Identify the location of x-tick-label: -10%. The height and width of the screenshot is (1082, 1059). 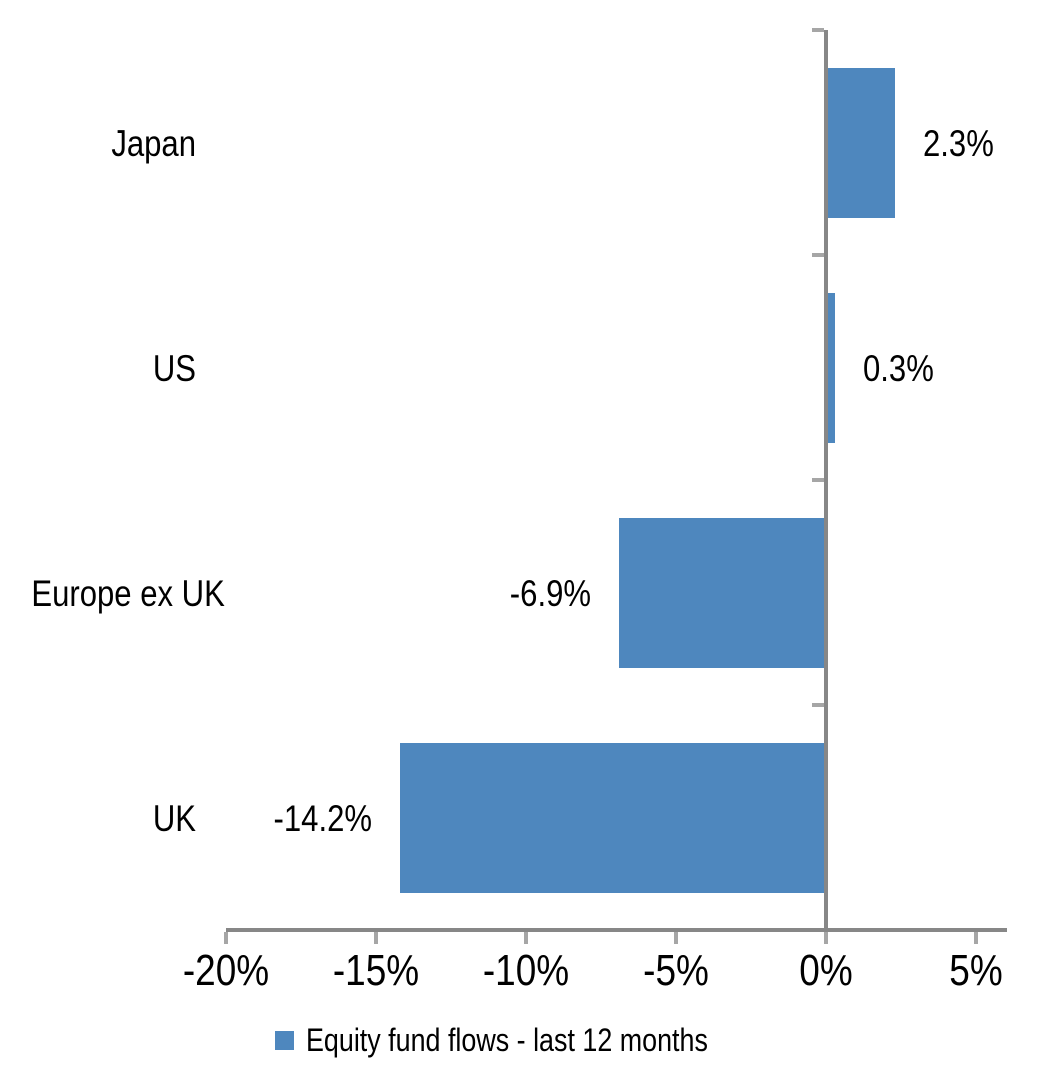
(526, 970).